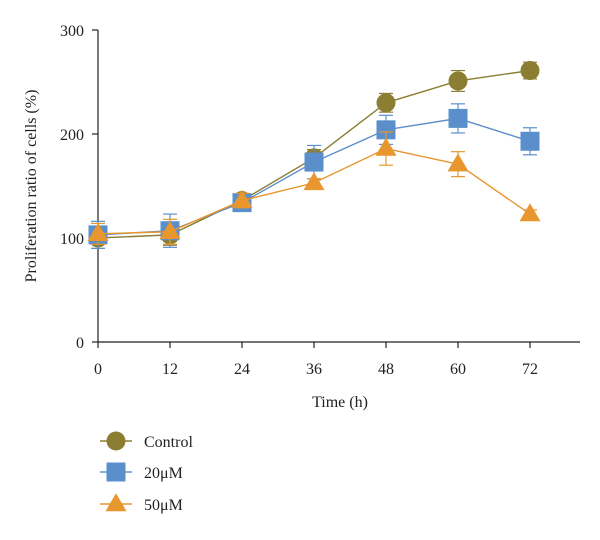 This screenshot has height=540, width=600. I want to click on x-tick-label: 60, so click(458, 369).